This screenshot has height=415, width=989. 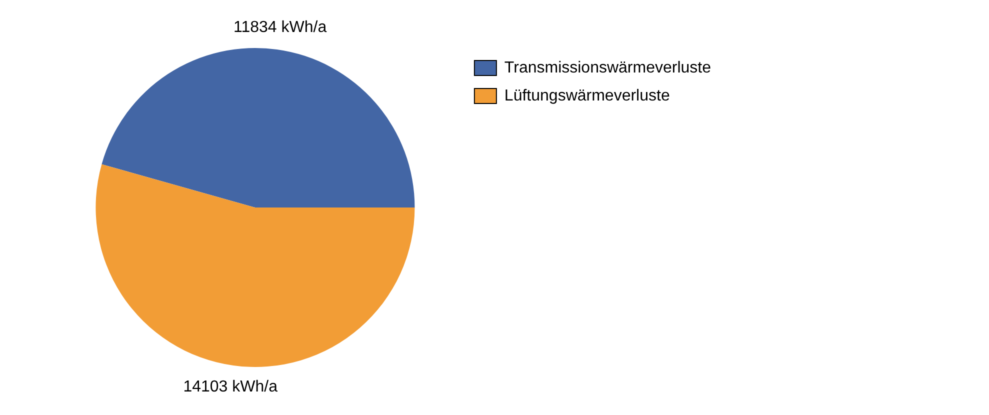 I want to click on legend-label: Transmissionswärmeverluste, so click(x=608, y=67).